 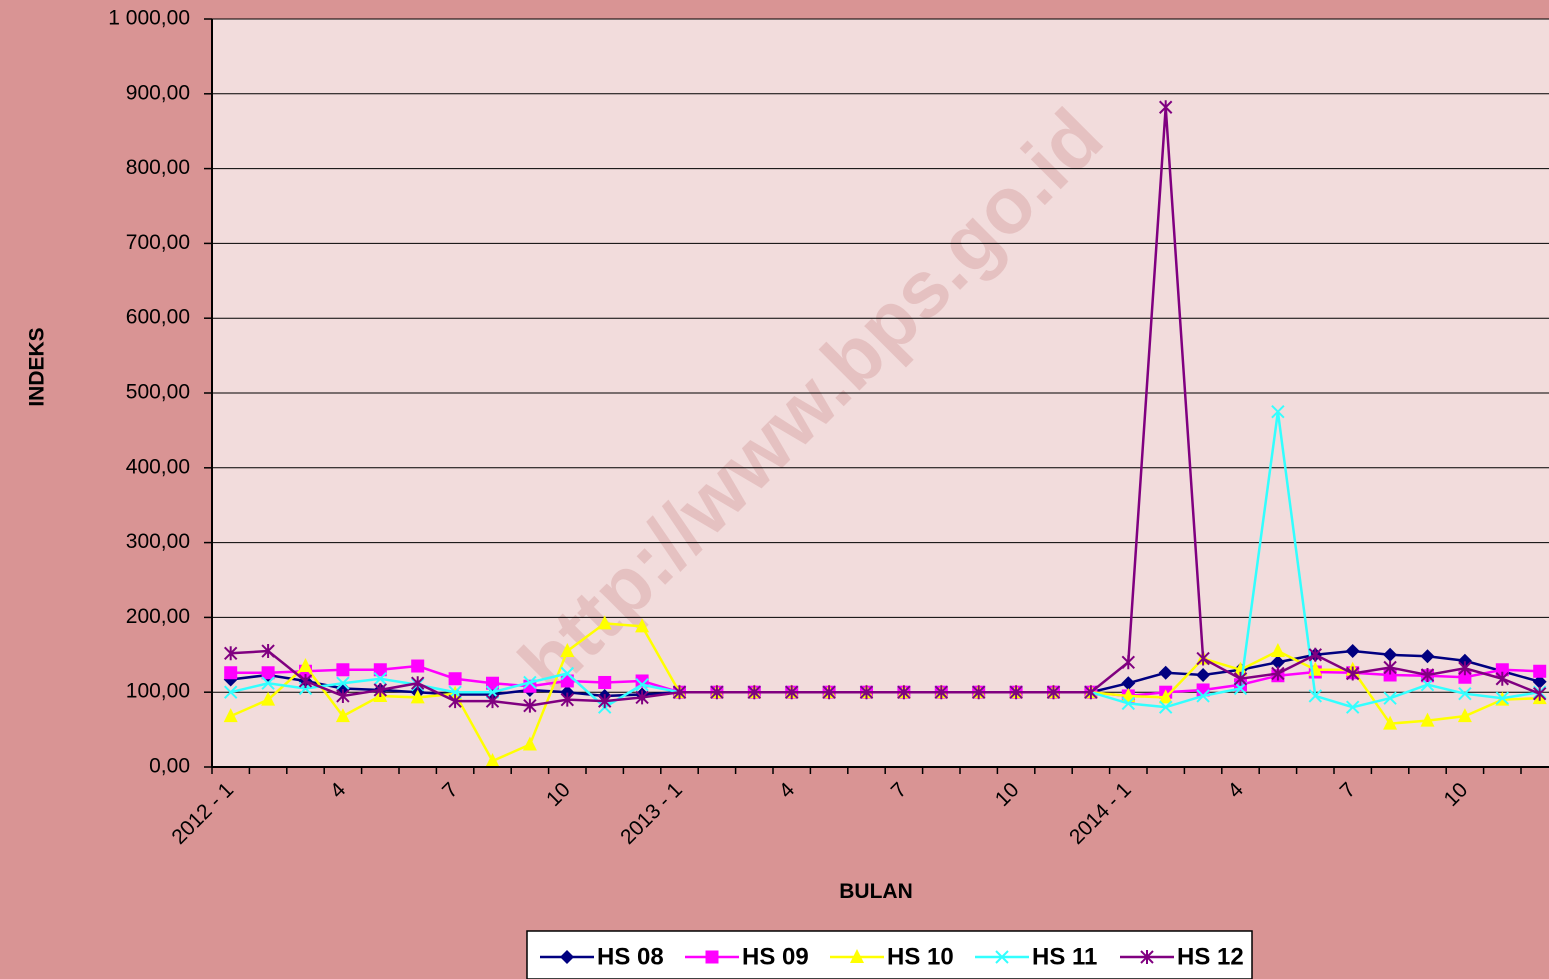 What do you see at coordinates (158, 167) in the screenshot?
I see `y-tick-label: 800,00` at bounding box center [158, 167].